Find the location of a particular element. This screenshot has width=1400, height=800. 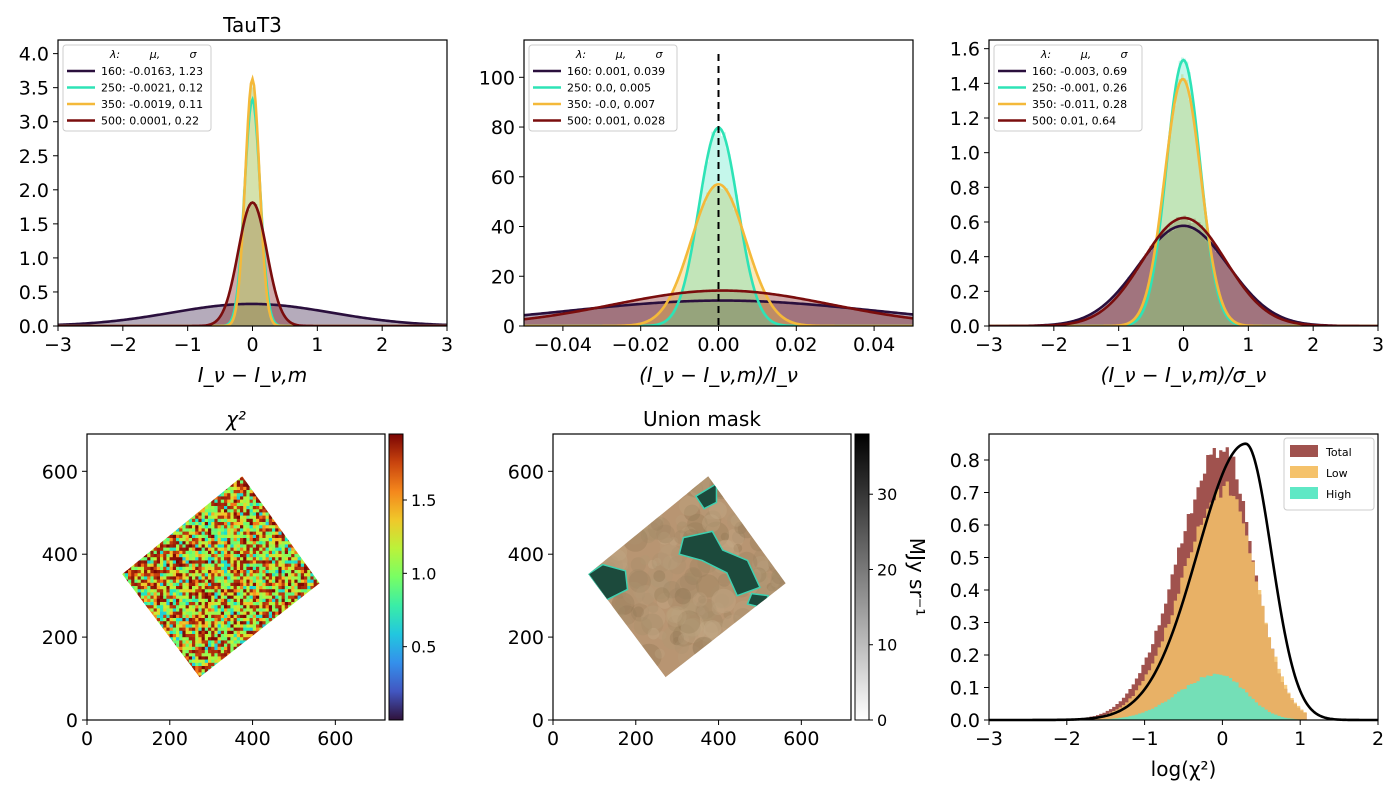

y-tick-label: 2.5 is located at coordinates (34, 157).